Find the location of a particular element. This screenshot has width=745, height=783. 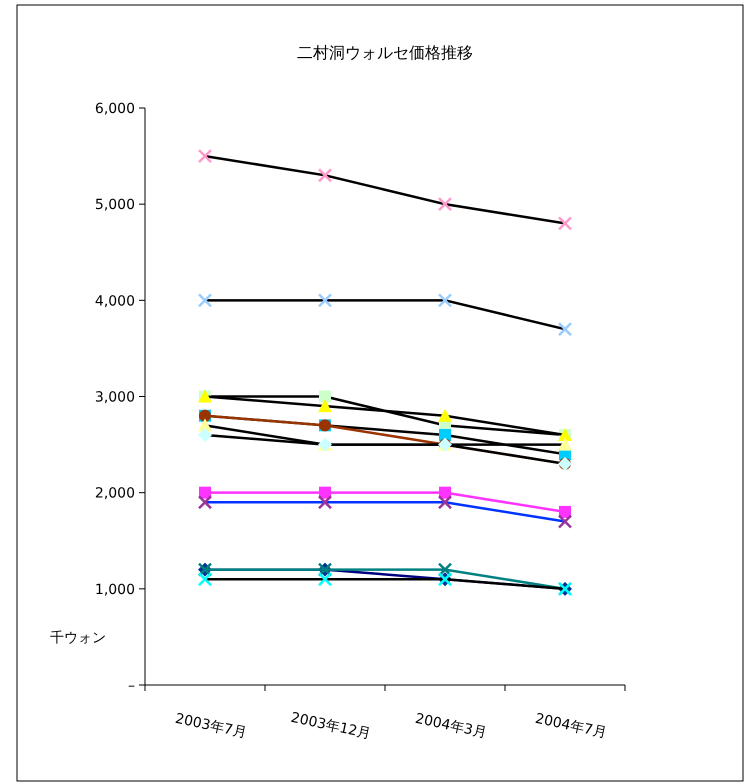

y-tick-label: 1,000 is located at coordinates (114, 590).